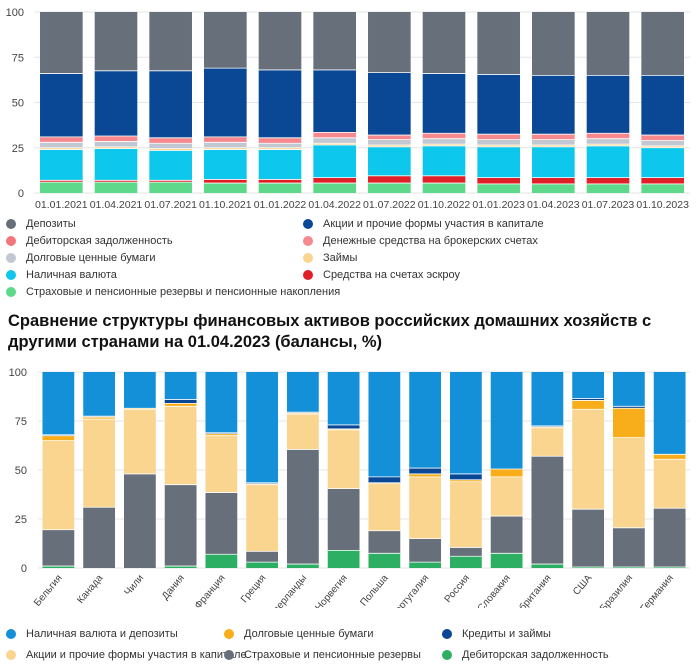 This screenshot has width=700, height=671. I want to click on x-tick-label: 01.10.2021, so click(225, 205).